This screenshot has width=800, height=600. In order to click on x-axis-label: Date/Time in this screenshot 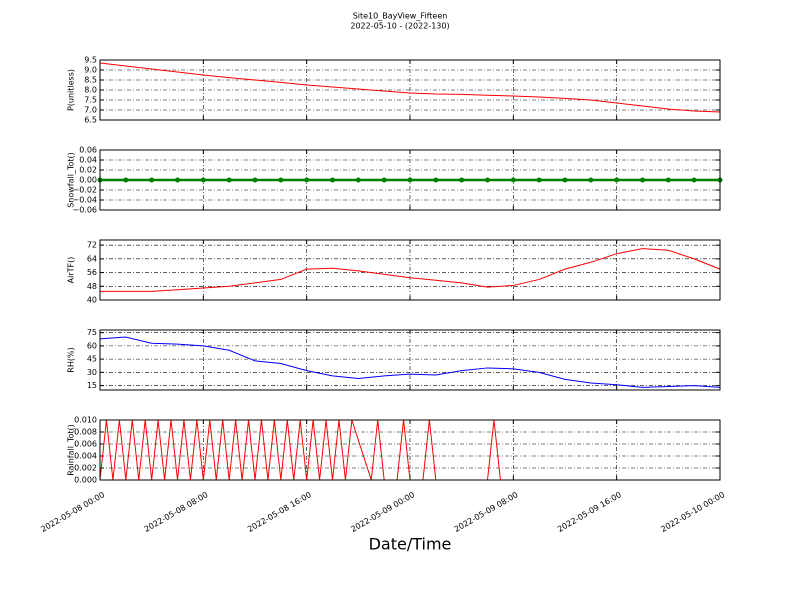, I will do `click(410, 544)`.